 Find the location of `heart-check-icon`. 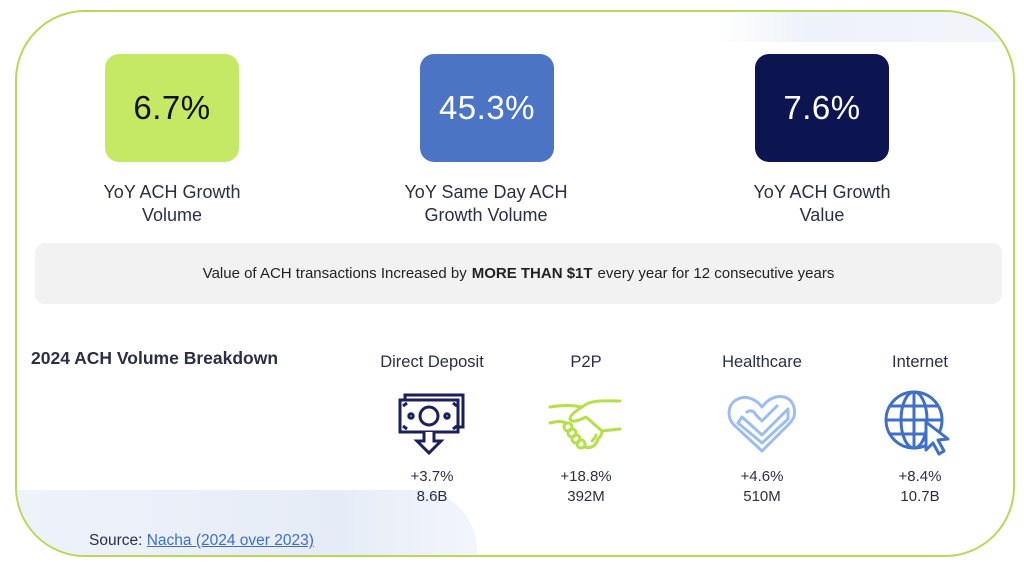

heart-check-icon is located at coordinates (762, 423).